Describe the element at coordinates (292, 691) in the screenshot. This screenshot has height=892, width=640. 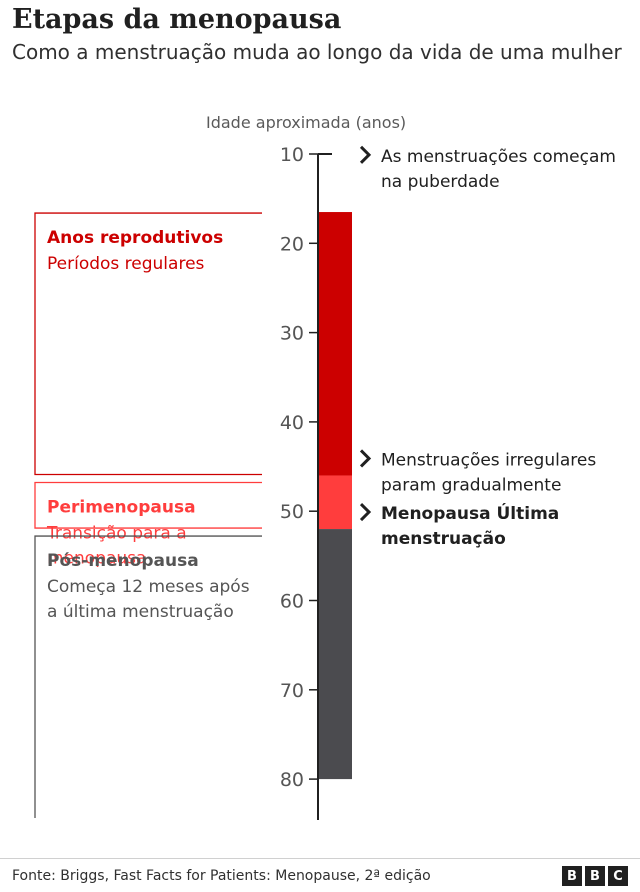
I see `y-tick-label: 70` at that location.